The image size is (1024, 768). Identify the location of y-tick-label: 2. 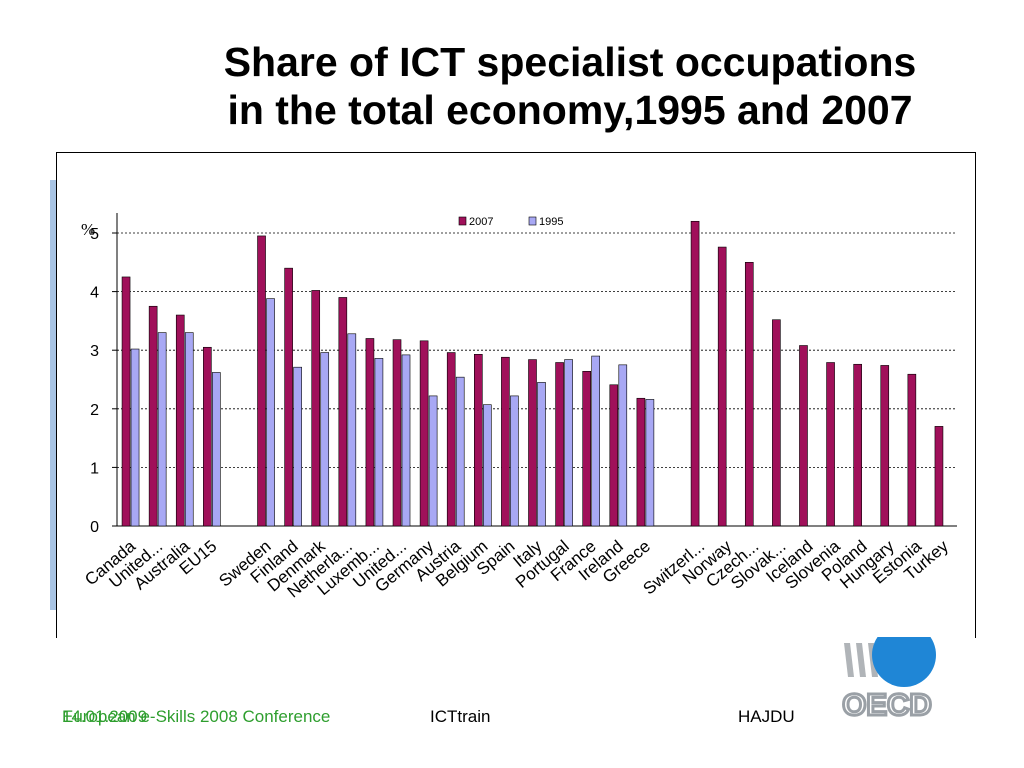
(94, 410).